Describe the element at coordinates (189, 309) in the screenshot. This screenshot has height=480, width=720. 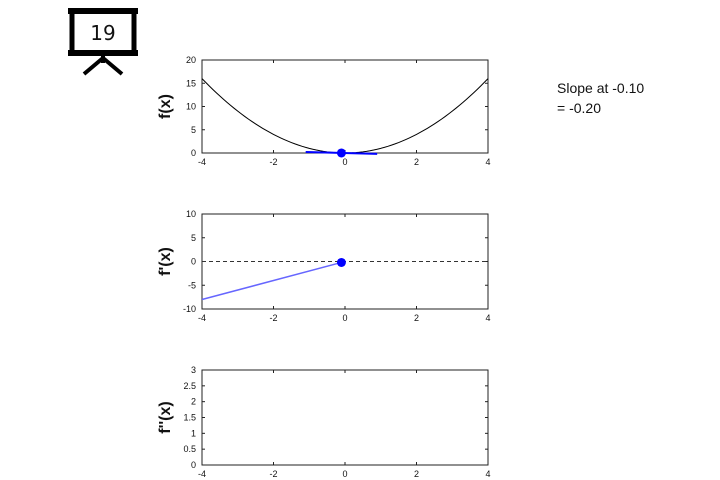
I see `y-tick-label: -10` at that location.